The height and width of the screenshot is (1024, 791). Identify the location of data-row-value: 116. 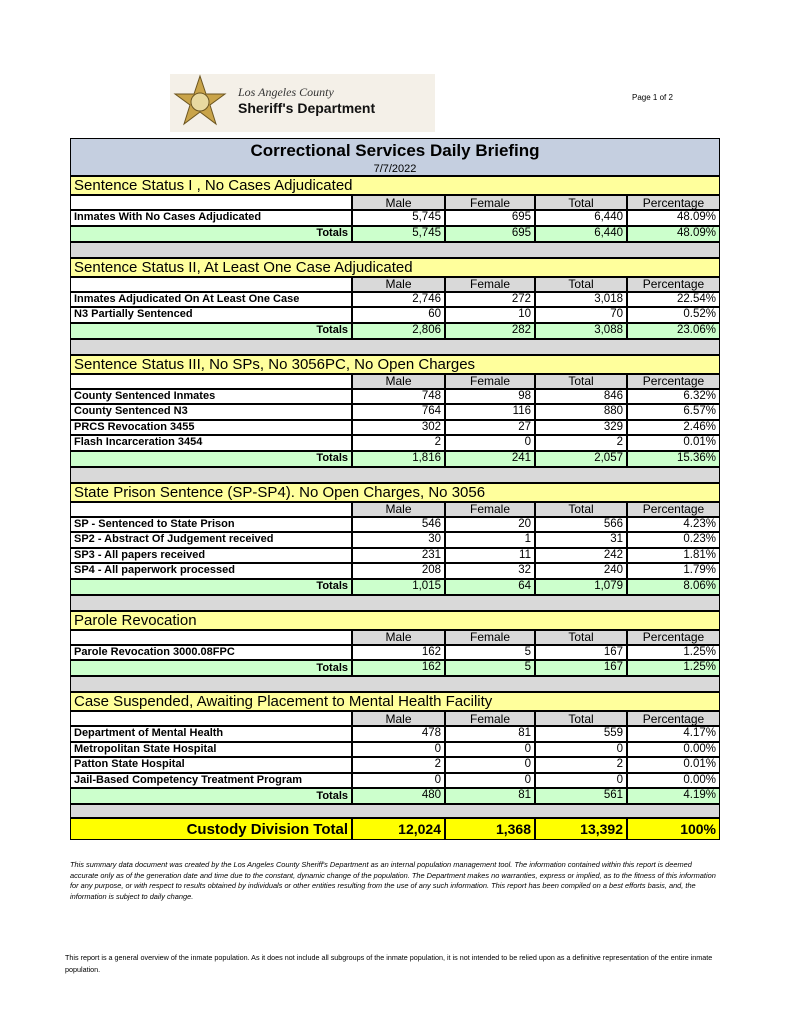
(490, 412).